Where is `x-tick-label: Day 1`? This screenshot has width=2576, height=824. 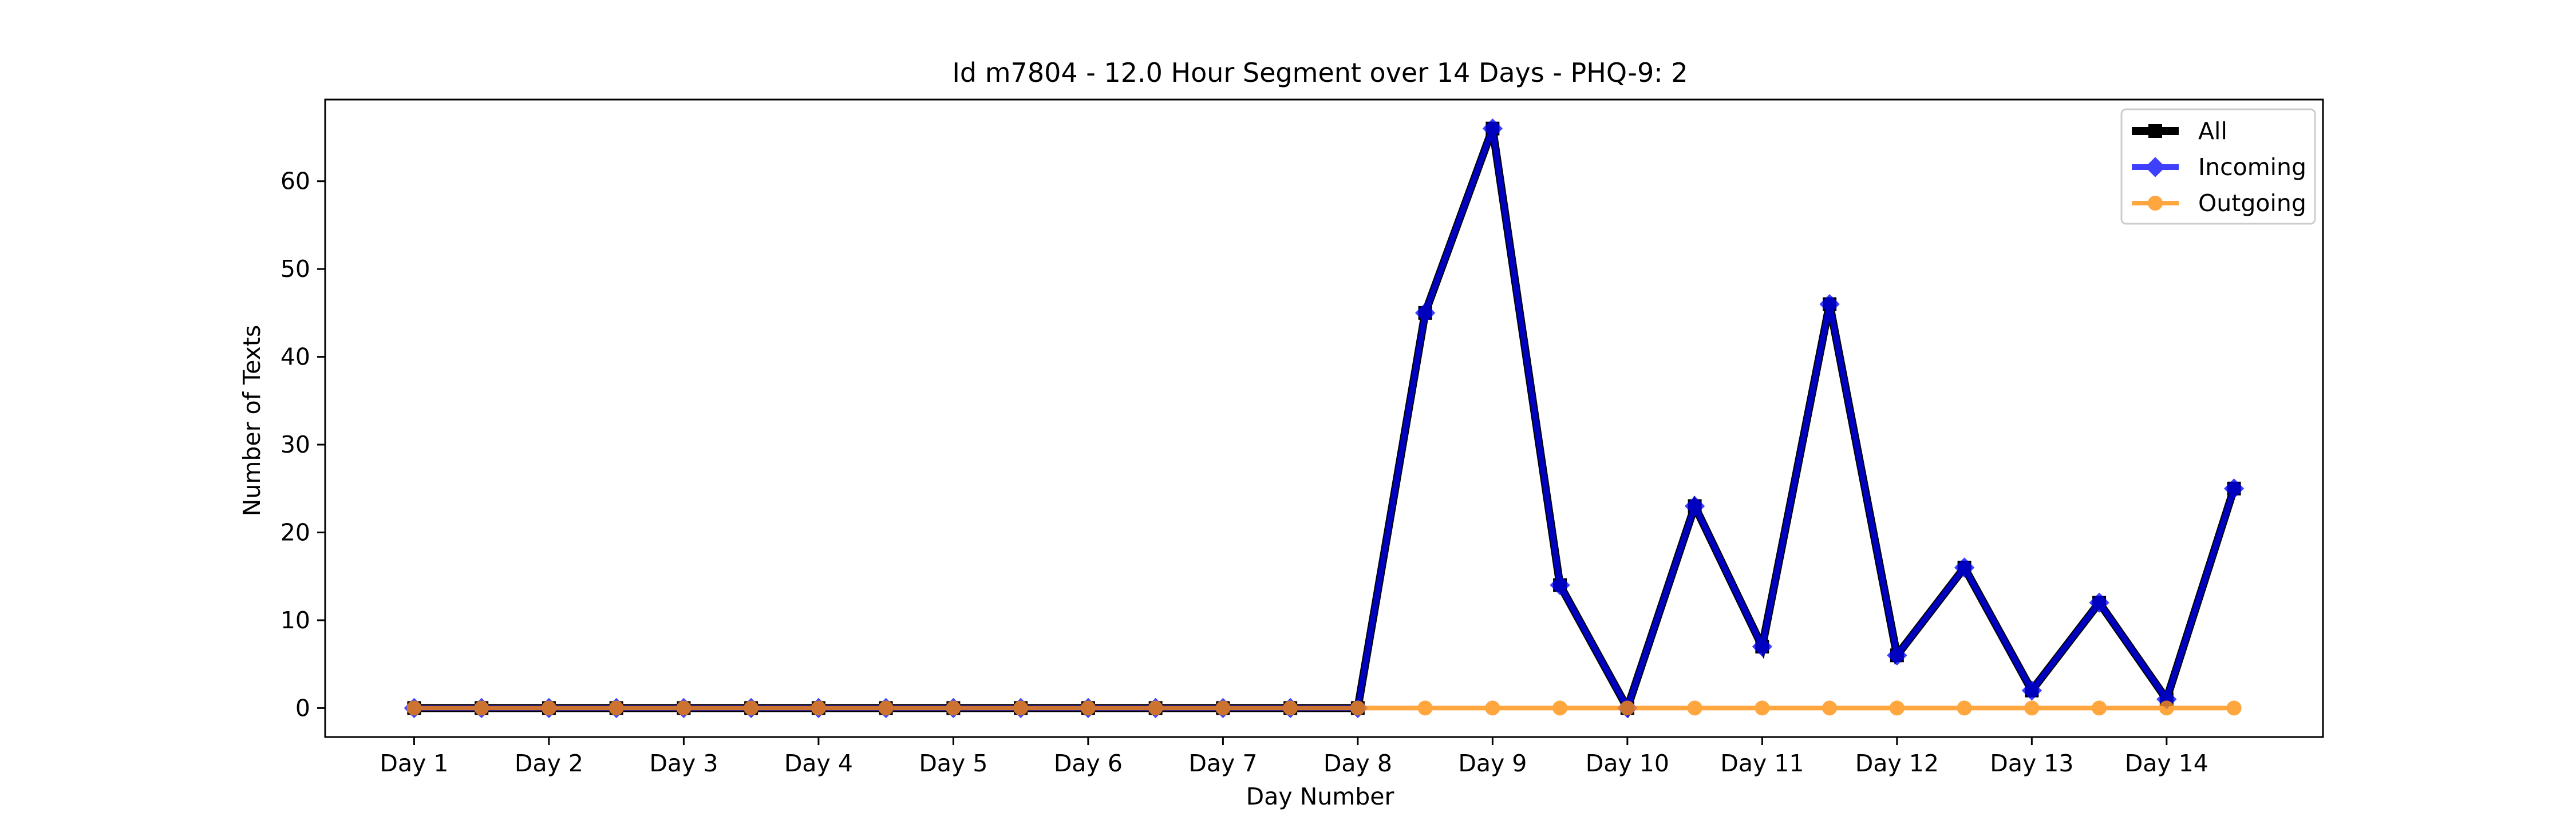
x-tick-label: Day 1 is located at coordinates (414, 763).